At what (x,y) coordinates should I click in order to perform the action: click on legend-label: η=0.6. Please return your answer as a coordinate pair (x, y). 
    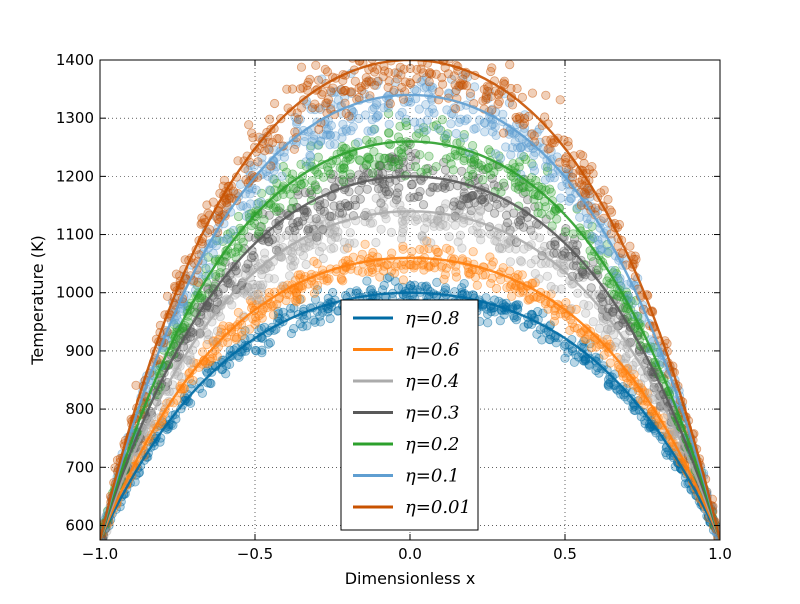
    Looking at the image, I should click on (432, 350).